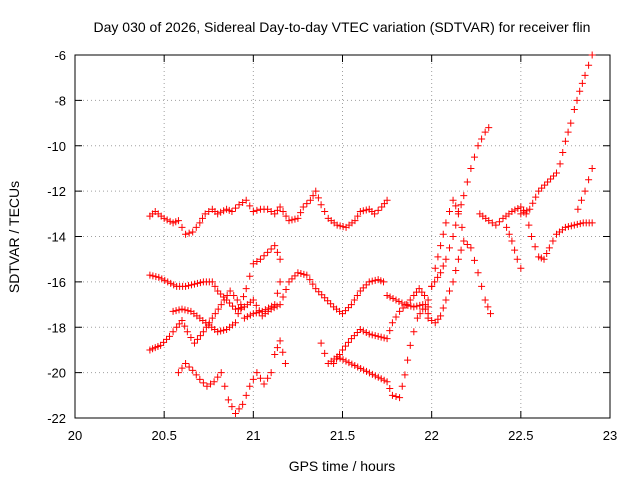 The image size is (640, 480). I want to click on y-tick-label: -18, so click(56, 327).